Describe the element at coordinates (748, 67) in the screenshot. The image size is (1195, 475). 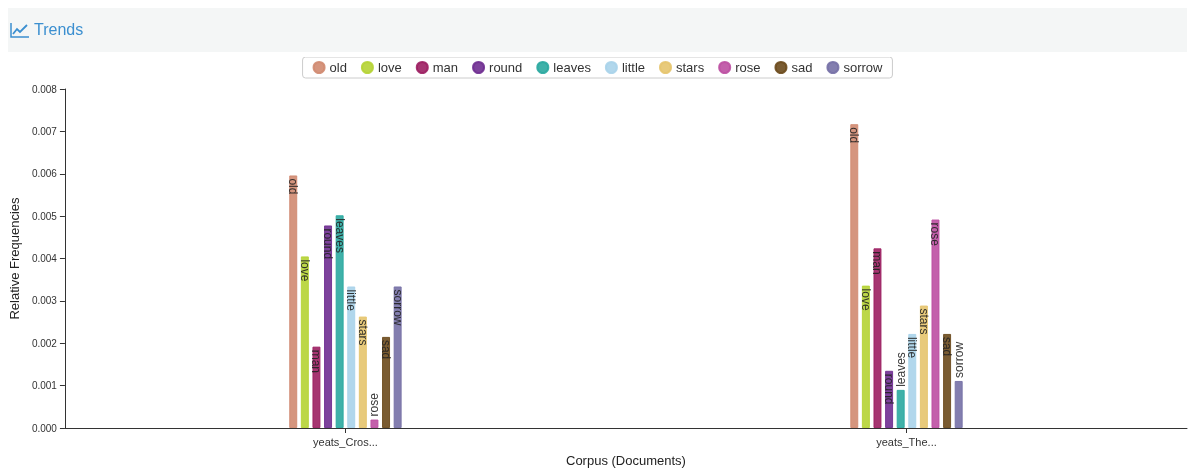
I see `legend-label: rose` at that location.